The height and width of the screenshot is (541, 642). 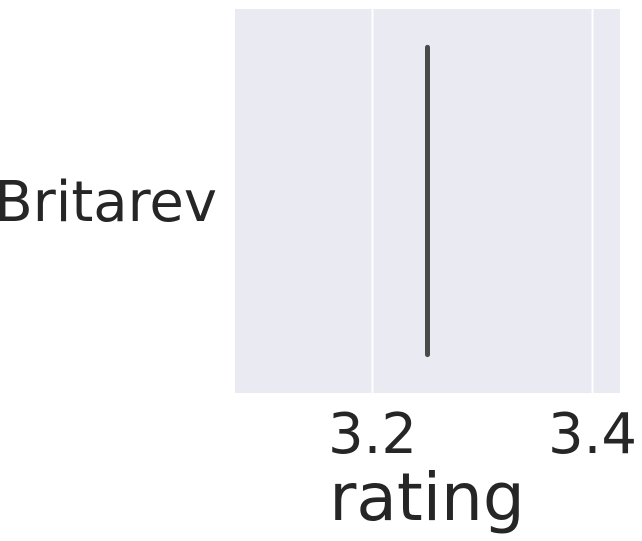 I want to click on y-tick-labels: Britarev, so click(x=108, y=202).